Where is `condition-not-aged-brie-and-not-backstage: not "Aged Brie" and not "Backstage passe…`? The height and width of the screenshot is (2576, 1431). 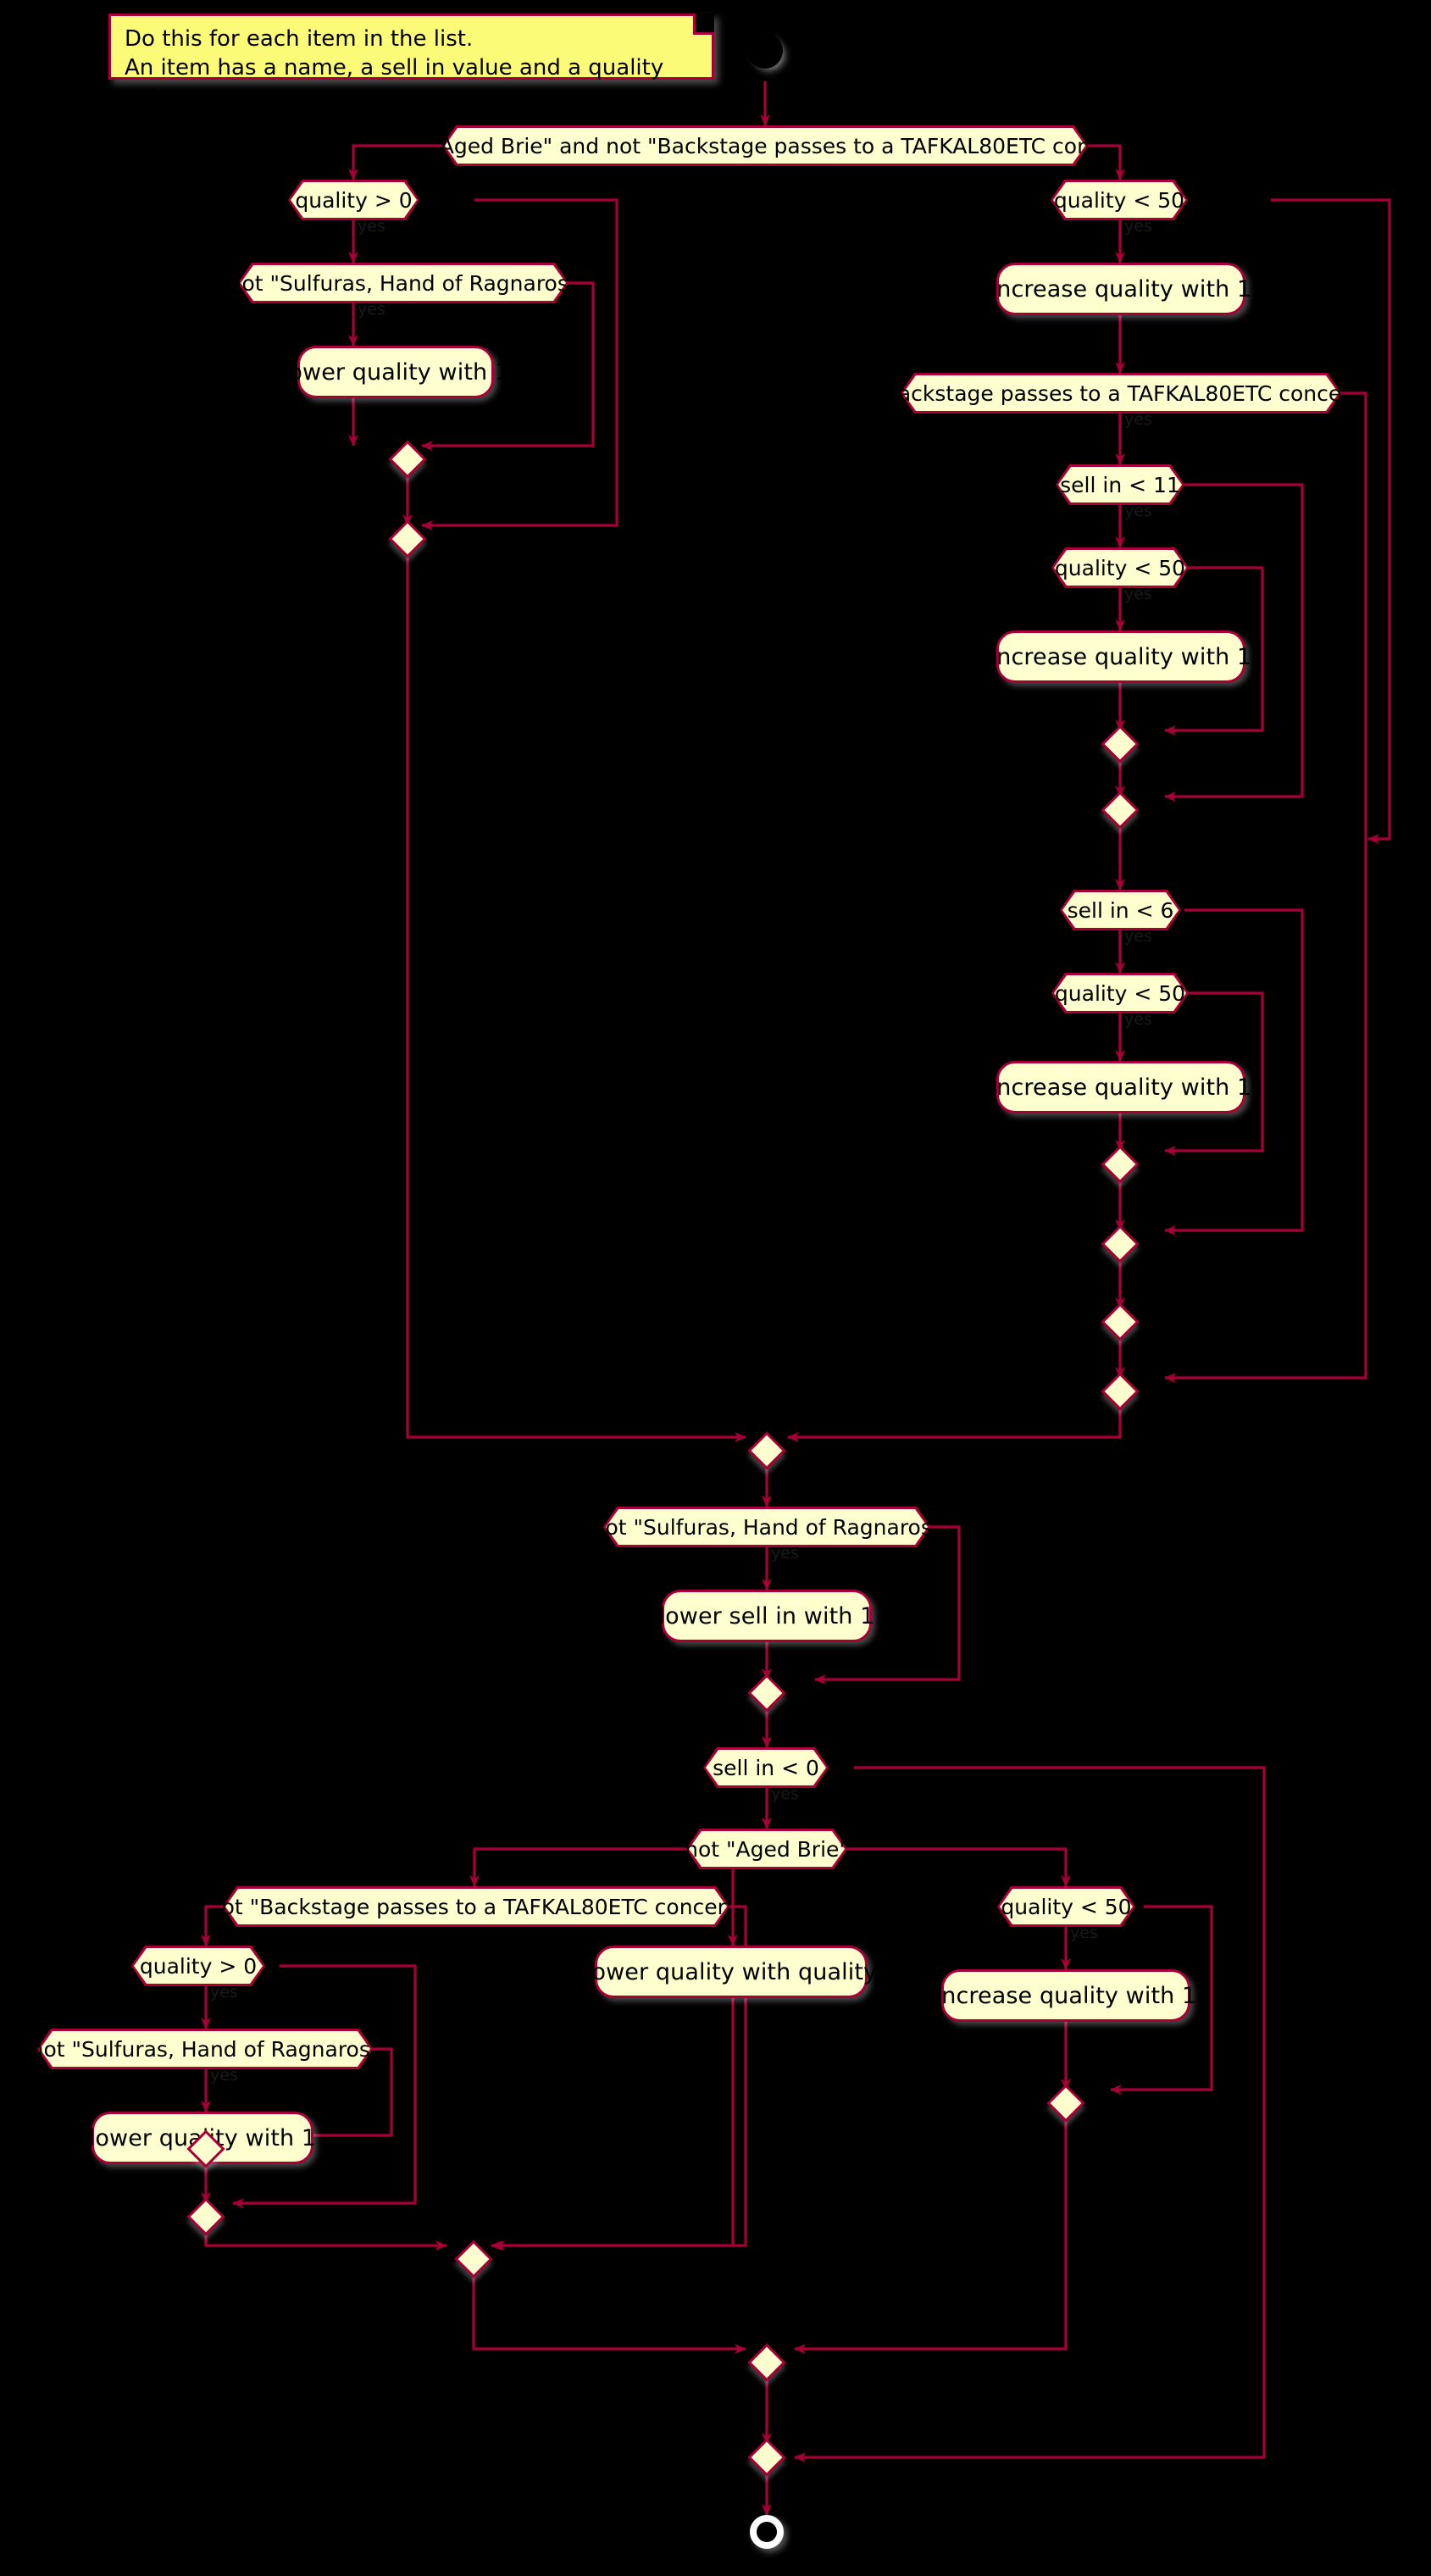
condition-not-aged-brie-and-not-backstage: not "Aged Brie" and not "Backstage passe… is located at coordinates (765, 145).